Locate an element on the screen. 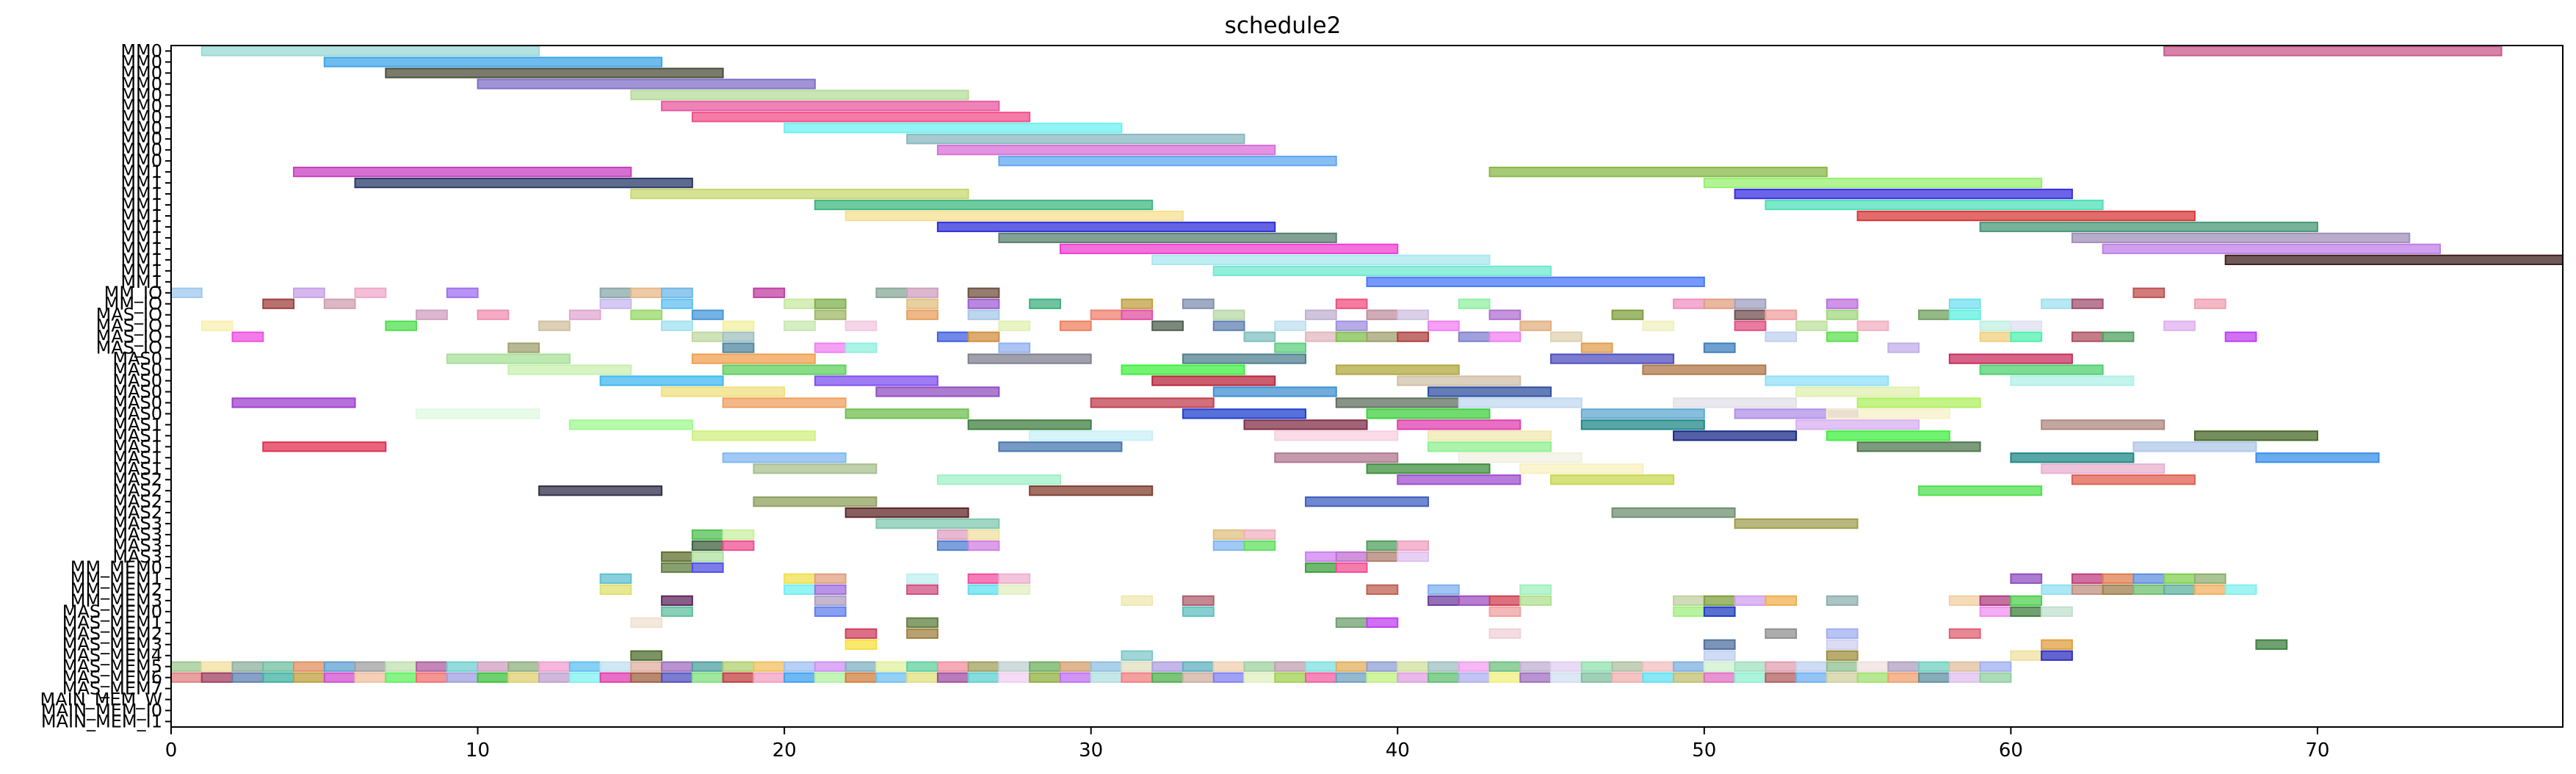  y-tick-label: MAS0 is located at coordinates (137, 359).